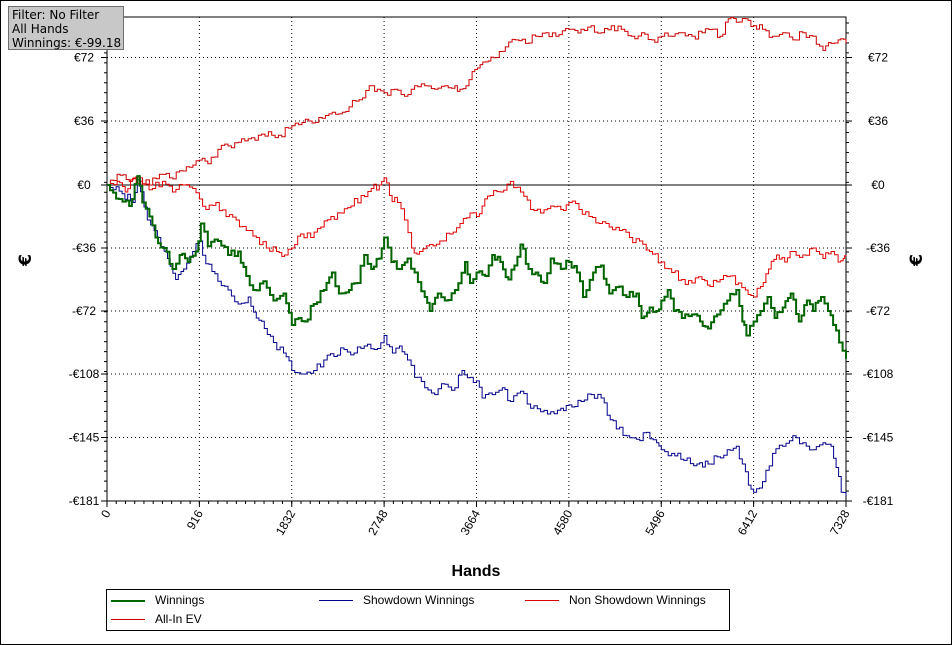  Describe the element at coordinates (419, 600) in the screenshot. I see `legend-label-showdown-winnings: Showdown Winnings` at that location.